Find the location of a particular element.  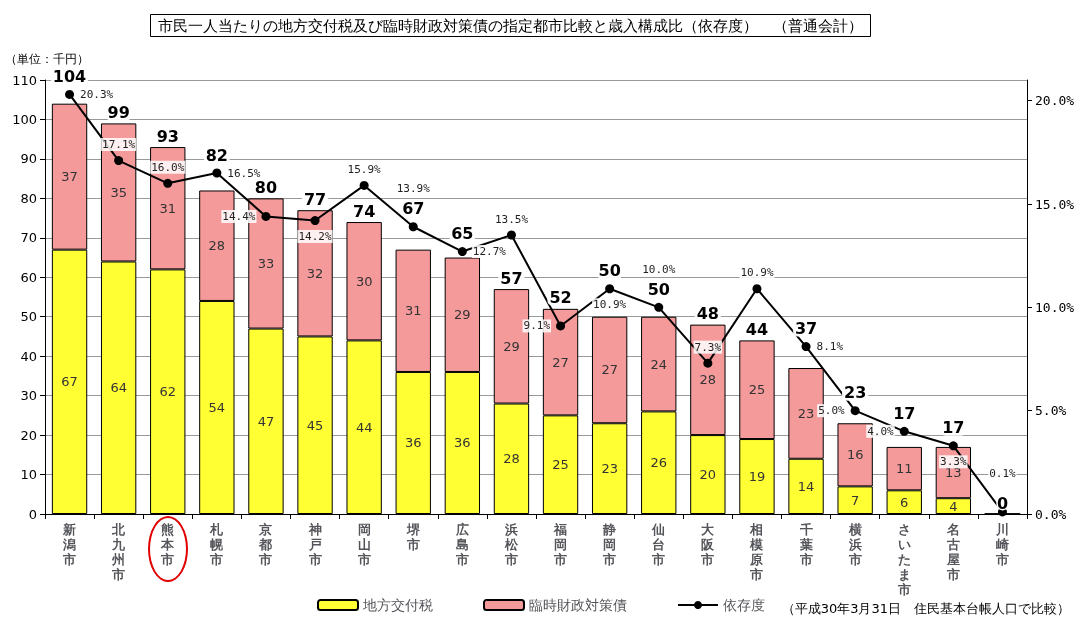

data-label: 47 is located at coordinates (266, 421).